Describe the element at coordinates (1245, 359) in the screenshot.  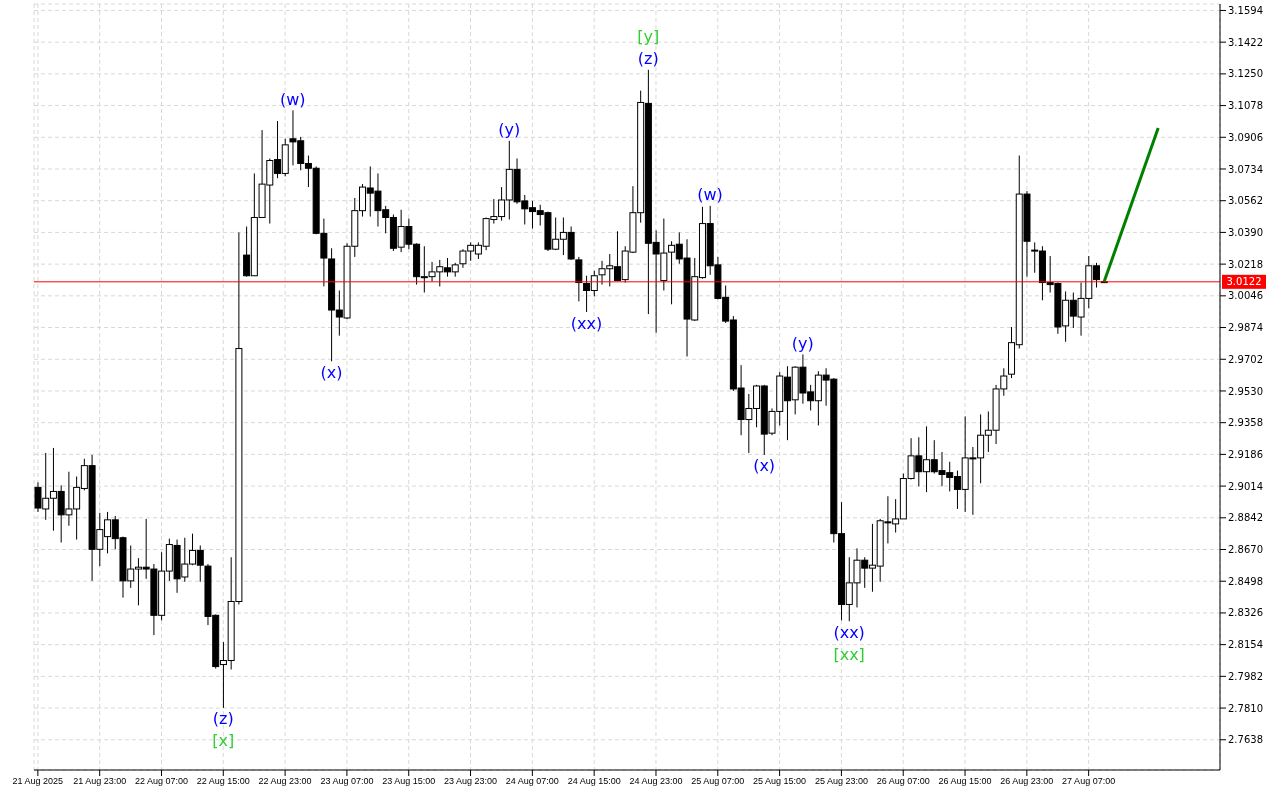
I see `y-tick-label: 2.9702` at that location.